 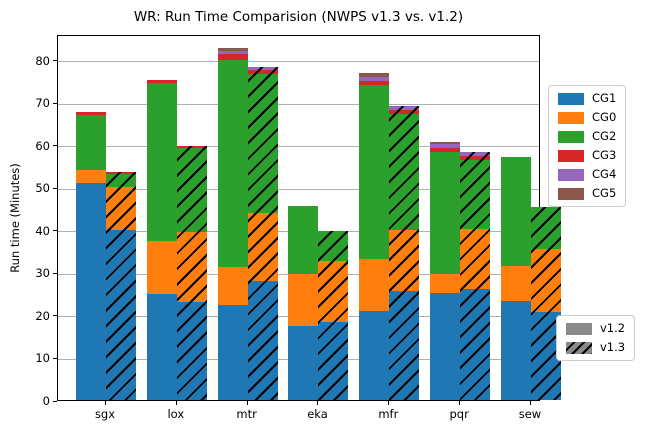 What do you see at coordinates (515, 350) in the screenshot?
I see `bar-segment-sew-v1.2-CG1` at bounding box center [515, 350].